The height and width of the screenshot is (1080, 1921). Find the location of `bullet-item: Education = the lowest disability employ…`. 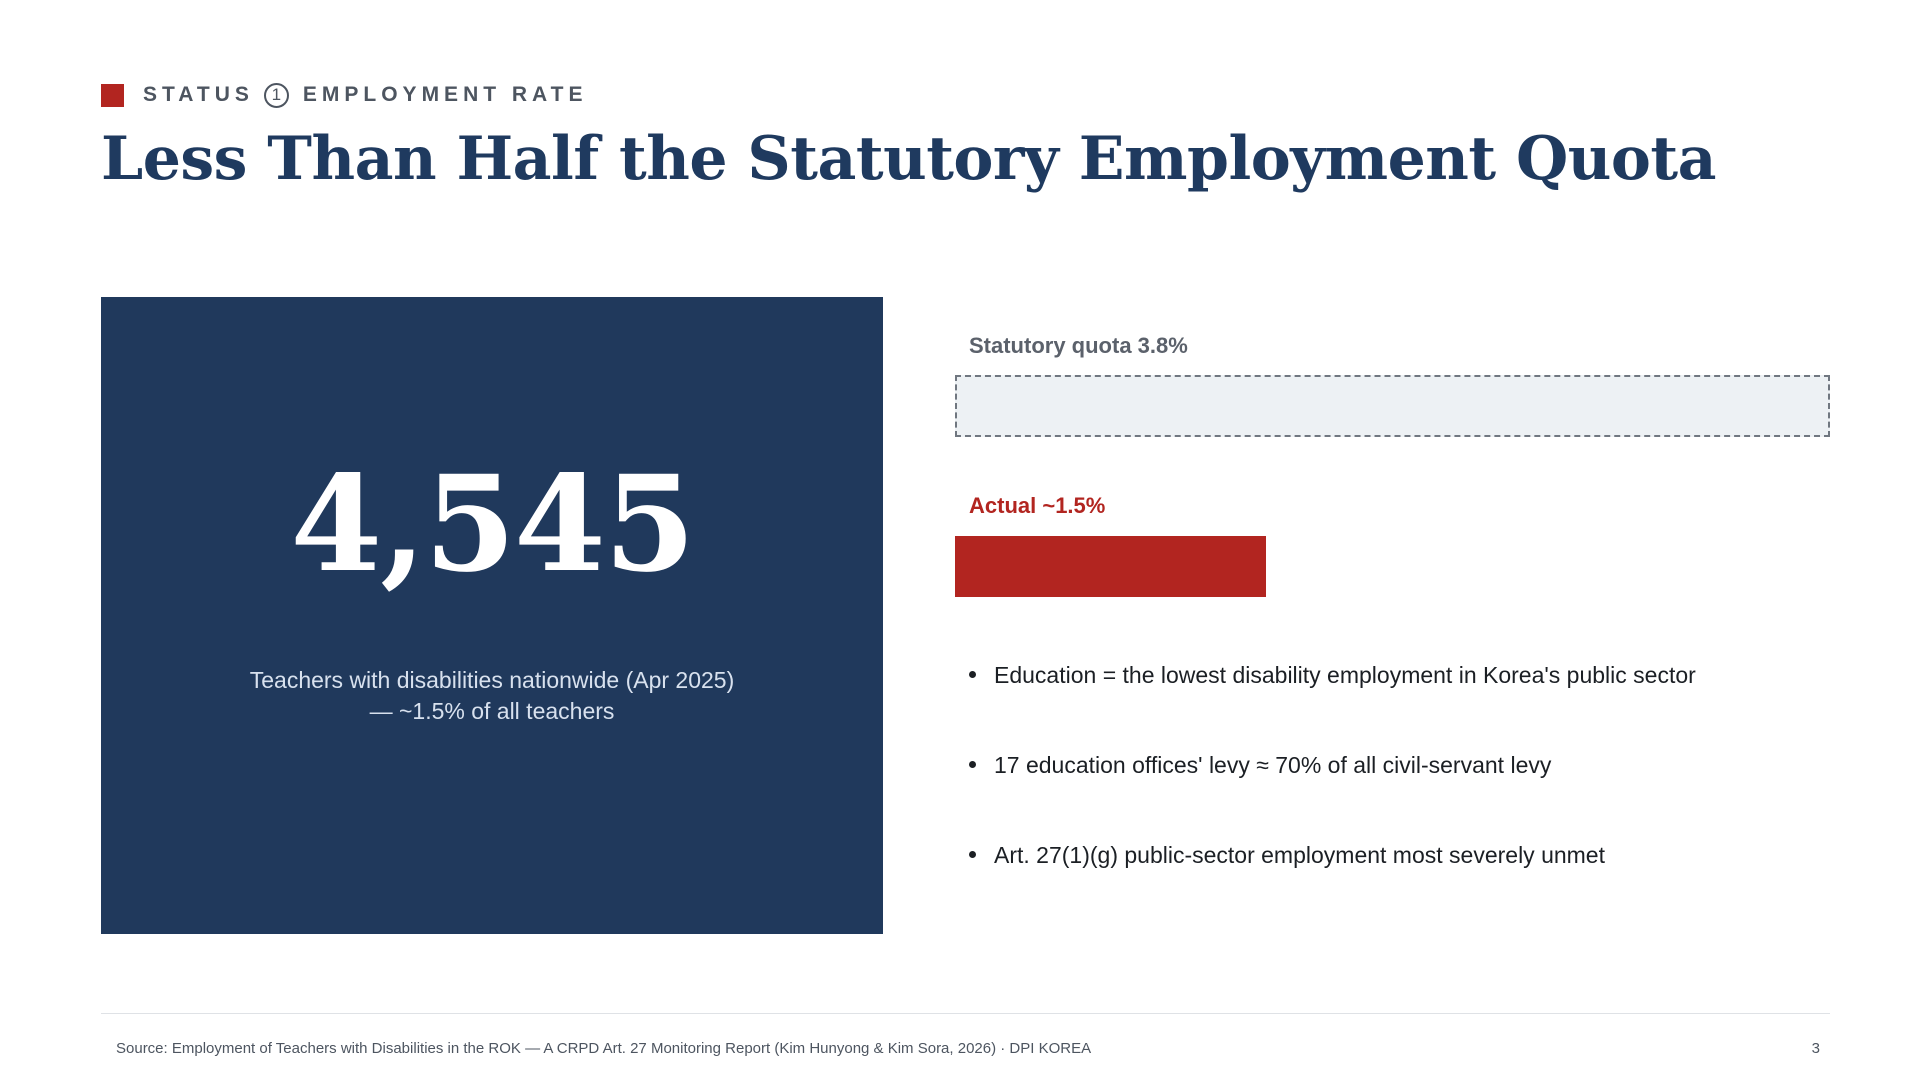

bullet-item: Education = the lowest disability employ… is located at coordinates (1332, 707).